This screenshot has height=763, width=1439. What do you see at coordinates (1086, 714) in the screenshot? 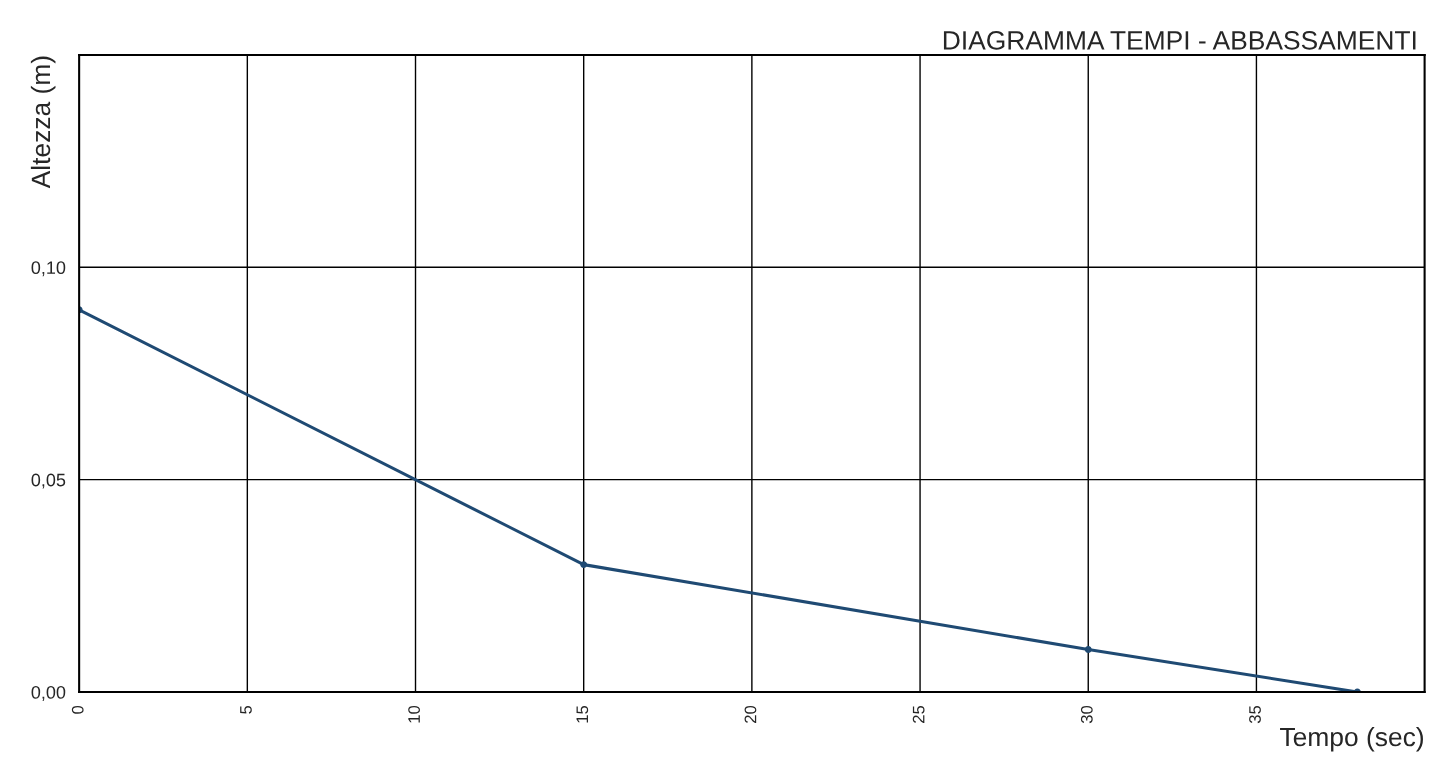
I see `x-tick-label: 30` at bounding box center [1086, 714].